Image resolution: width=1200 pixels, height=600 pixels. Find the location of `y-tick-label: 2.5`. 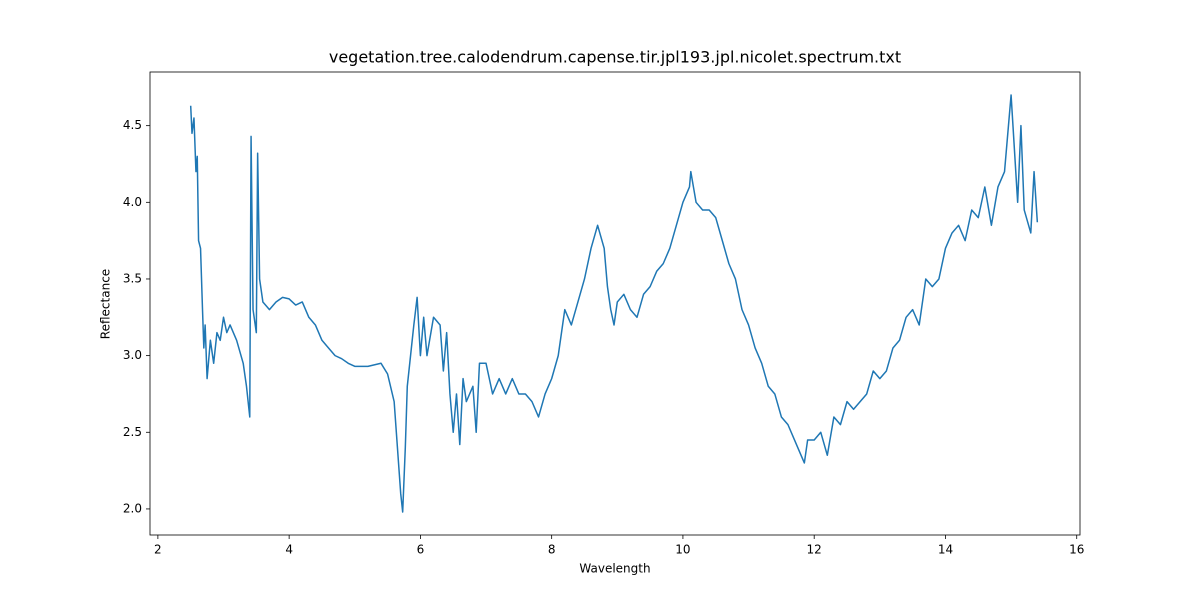

y-tick-label: 2.5 is located at coordinates (132, 432).